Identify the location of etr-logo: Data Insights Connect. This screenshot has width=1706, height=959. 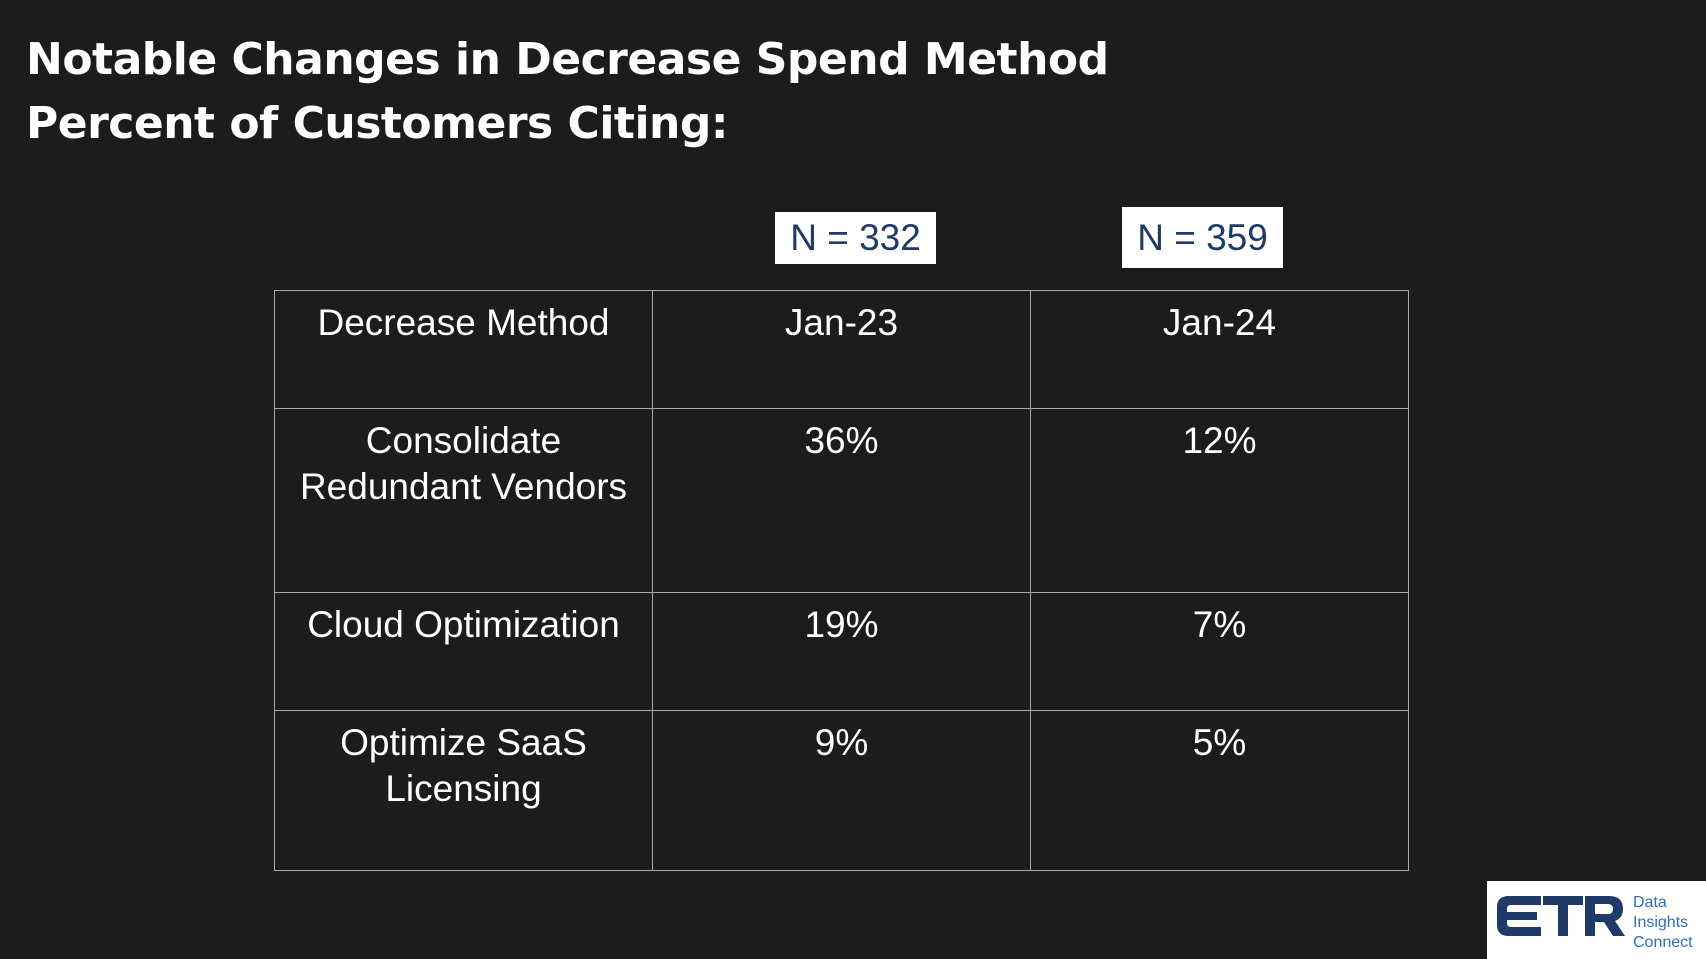
(1596, 920).